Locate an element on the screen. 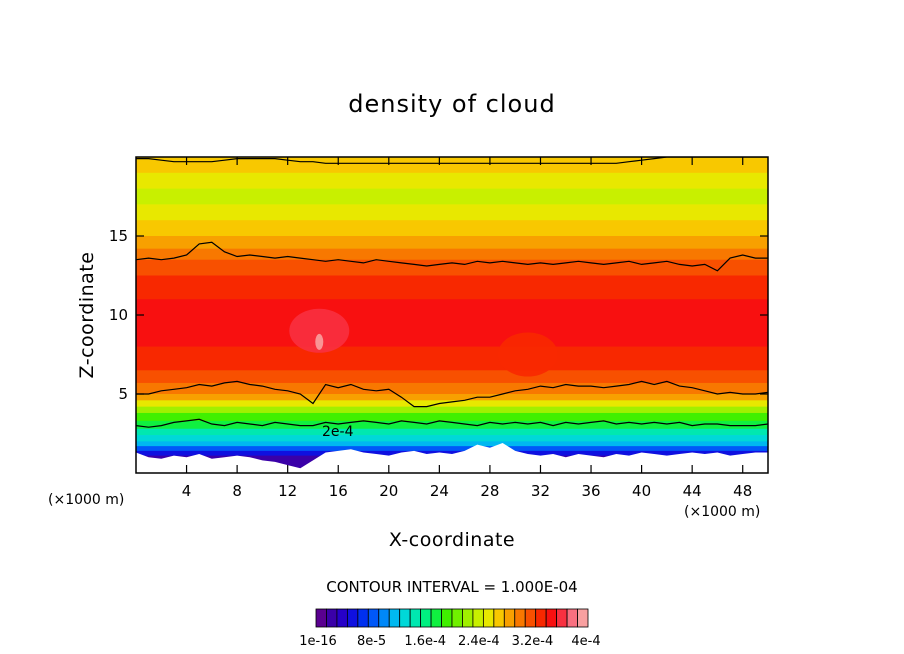 The width and height of the screenshot is (904, 654). colorbar-label: 4e-4 is located at coordinates (585, 641).